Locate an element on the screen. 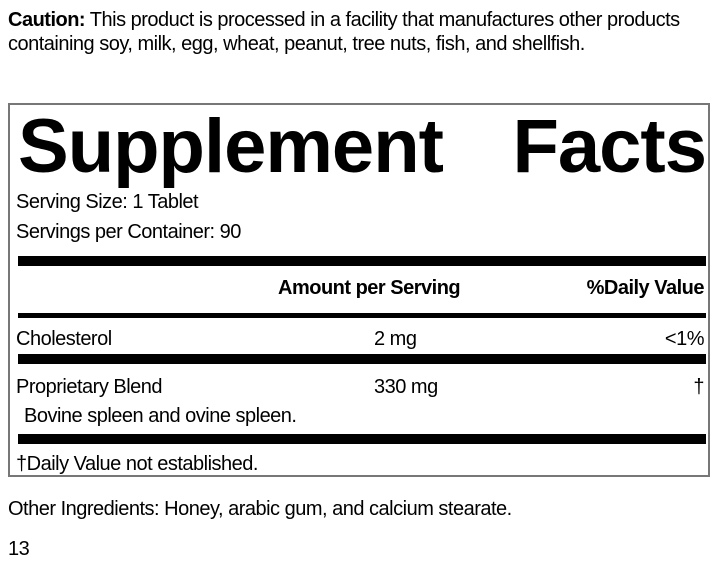 The height and width of the screenshot is (572, 720). title-word-facts: Facts is located at coordinates (609, 146).